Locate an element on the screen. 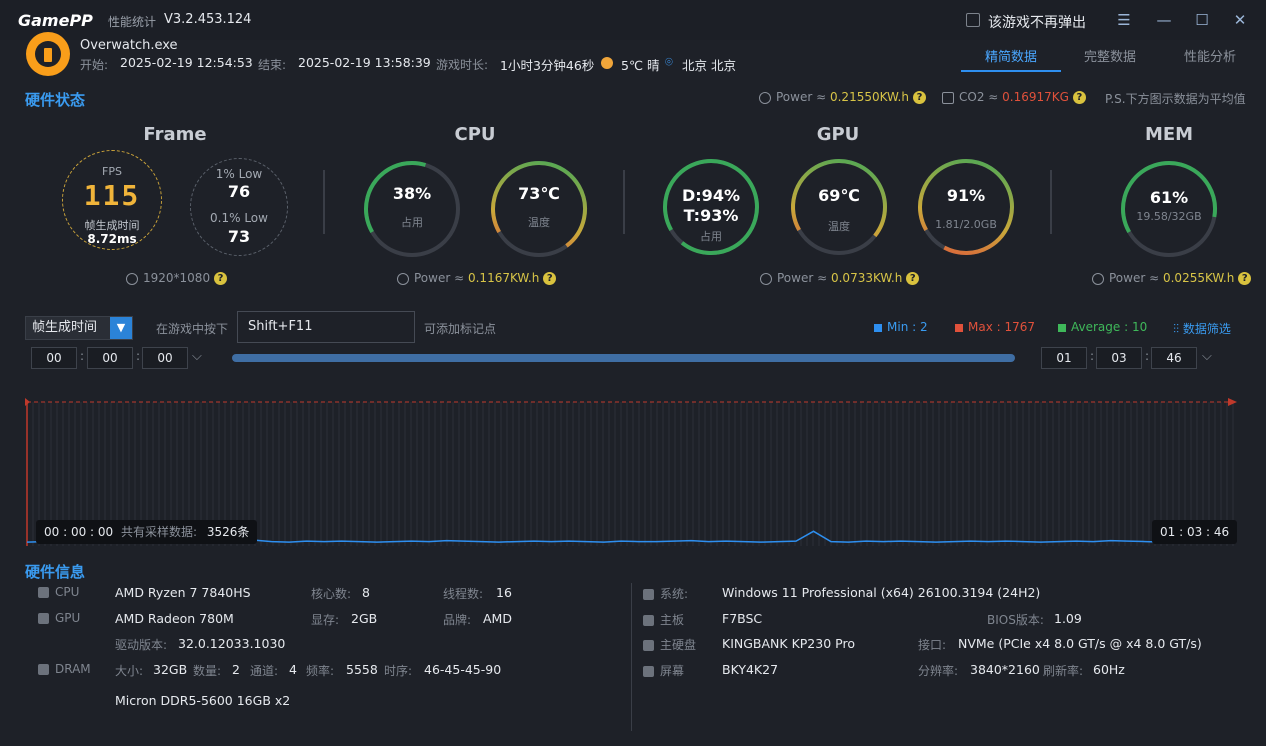 This screenshot has height=746, width=1266. gpu-row-label: GPU is located at coordinates (59, 618).